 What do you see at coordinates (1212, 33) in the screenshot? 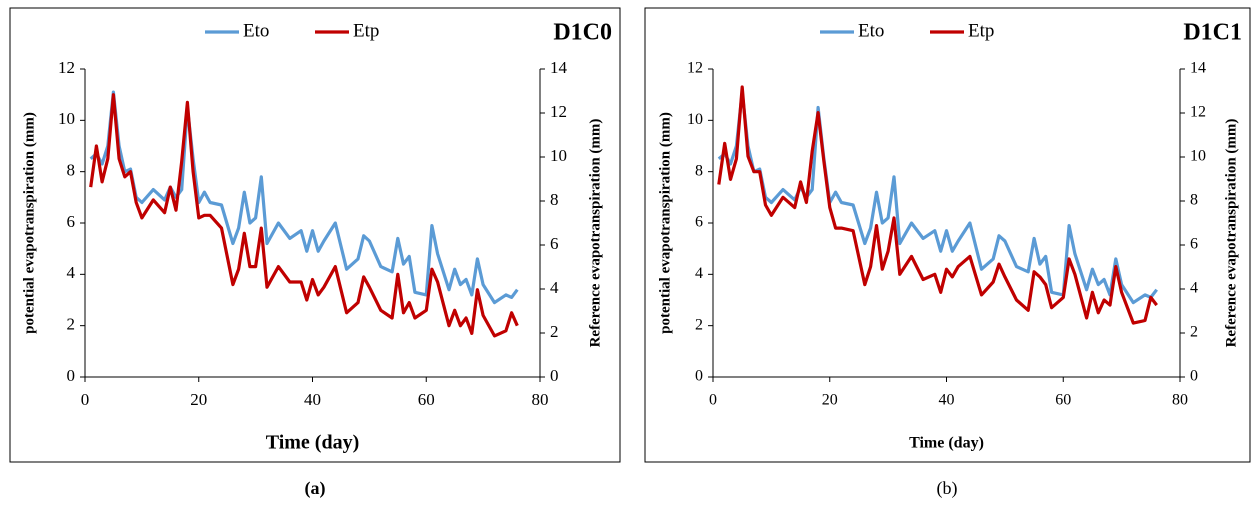
I see `chart-title: D1C1` at bounding box center [1212, 33].